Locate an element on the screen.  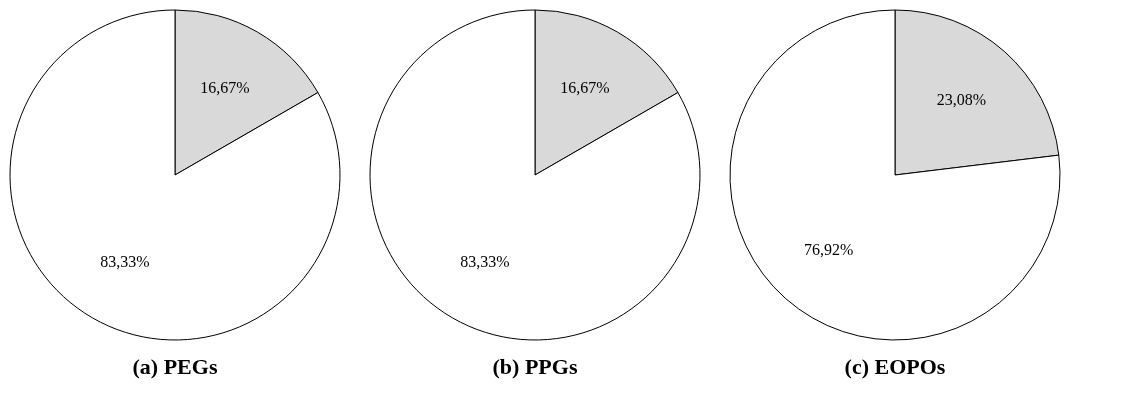
text: (c) EOPOs is located at coordinates (895, 366).